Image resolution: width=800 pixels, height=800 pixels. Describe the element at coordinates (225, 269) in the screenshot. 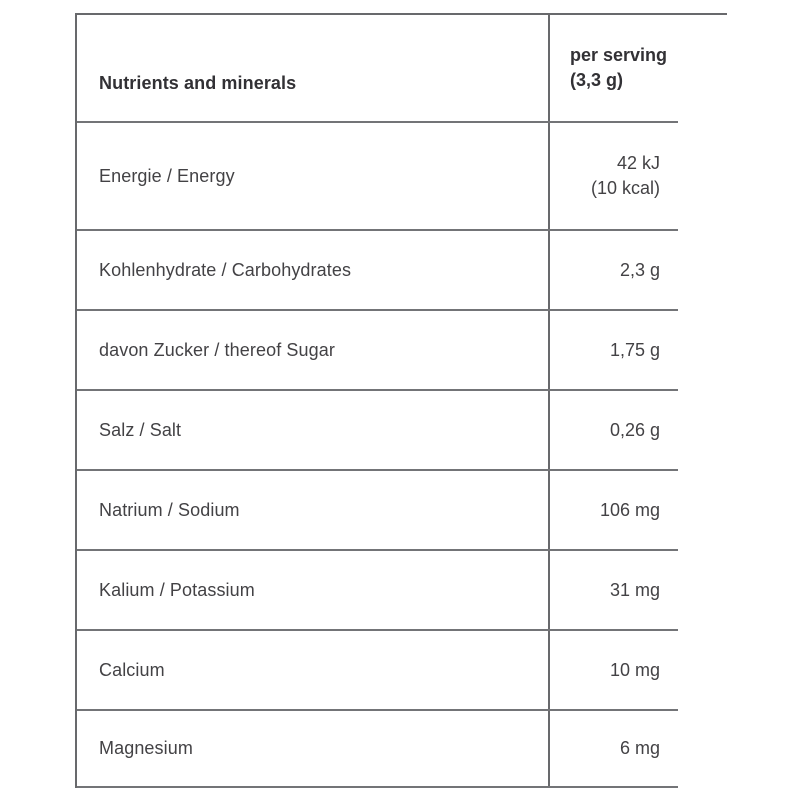

I see `nutrient-label: Kohlenhydrate / Carbohydrates` at that location.